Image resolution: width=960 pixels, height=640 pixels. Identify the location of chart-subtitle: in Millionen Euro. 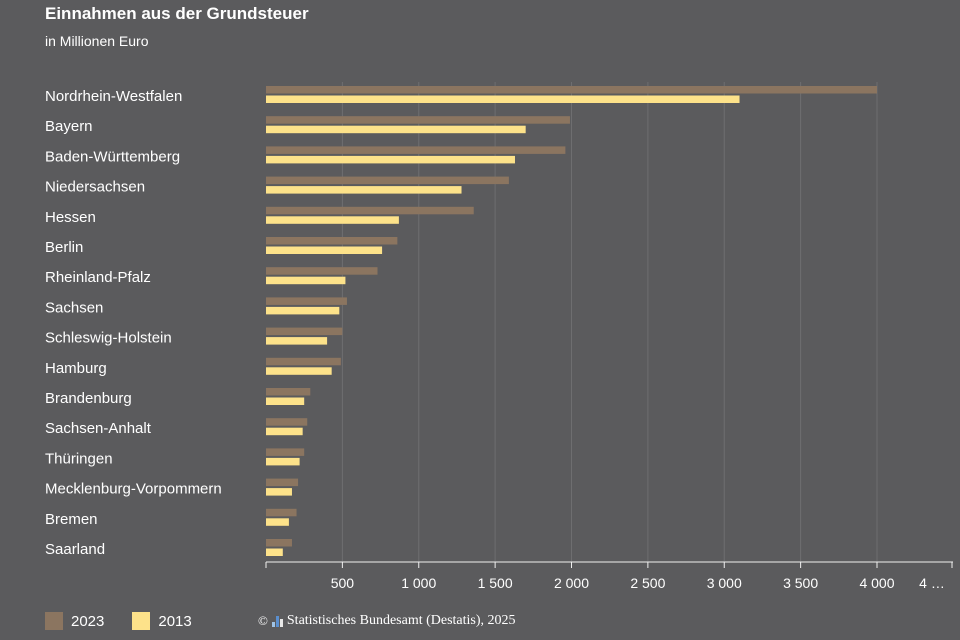
(97, 41).